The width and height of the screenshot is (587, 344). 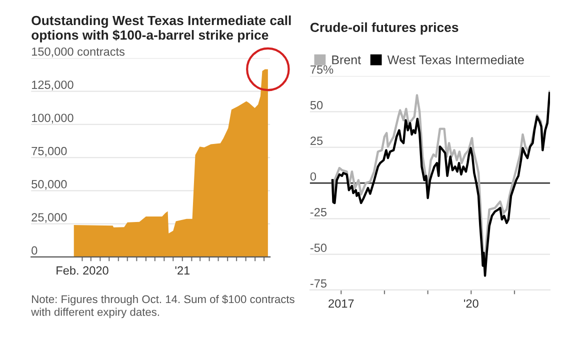 I want to click on chart-title: Crude-oil futures prices, so click(x=384, y=28).